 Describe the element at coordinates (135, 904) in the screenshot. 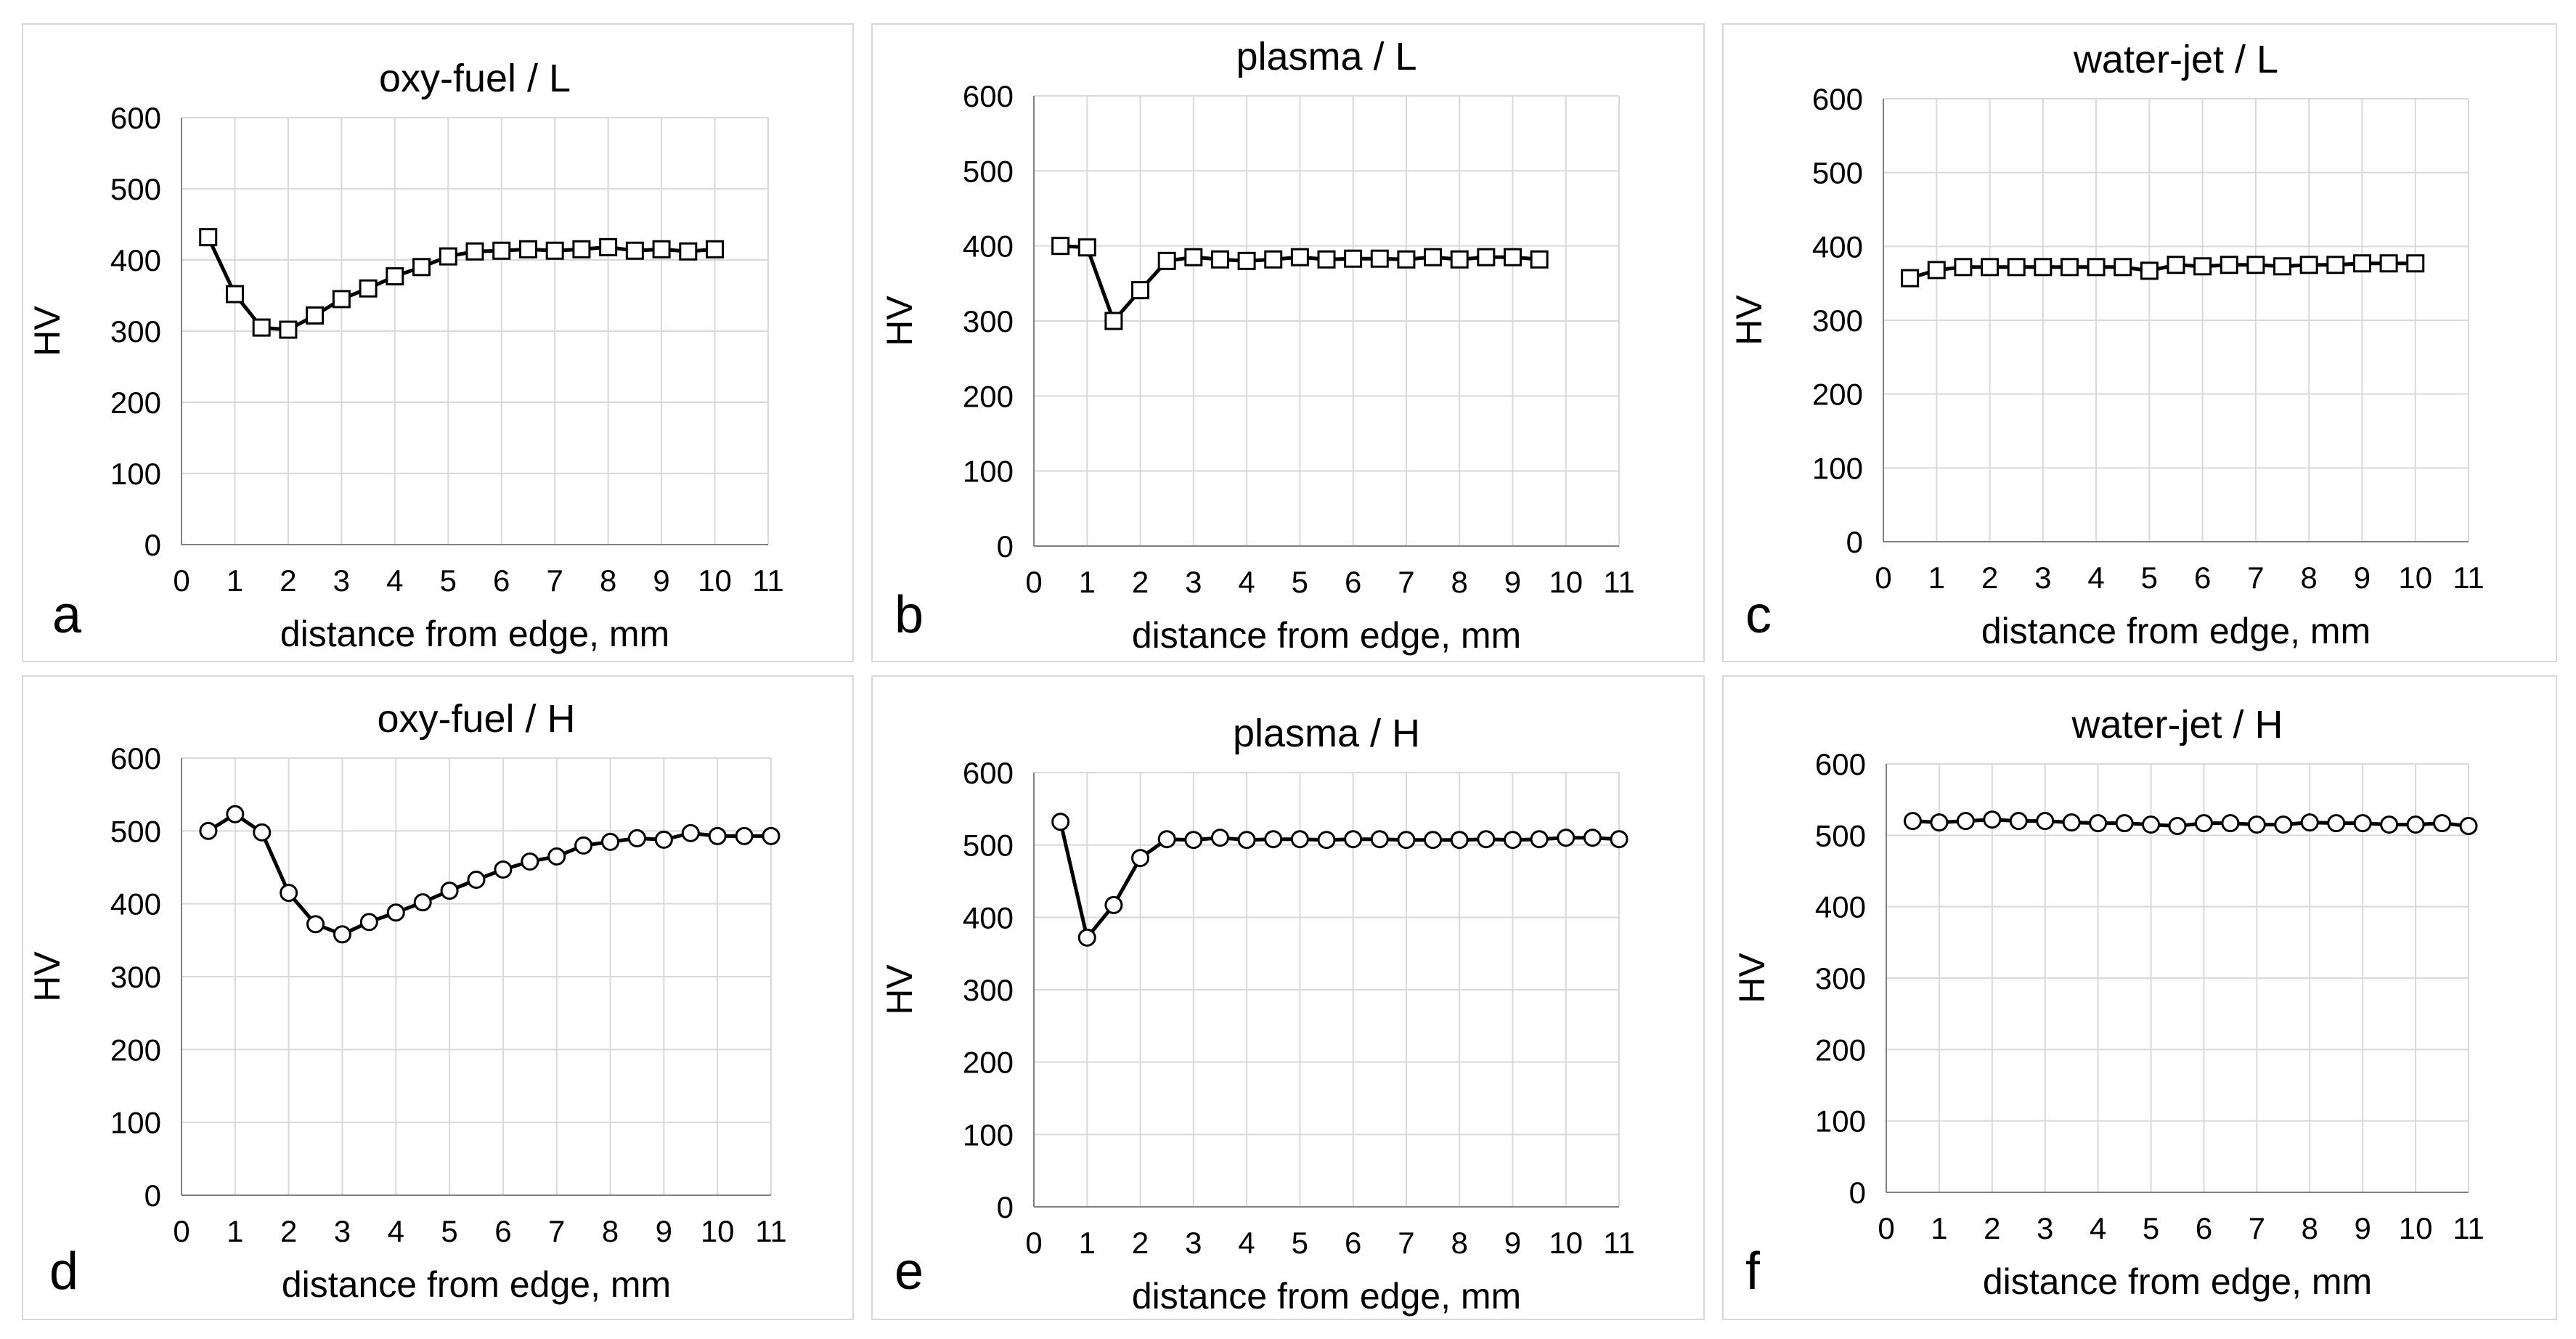

I see `y-tick-label: 400` at that location.